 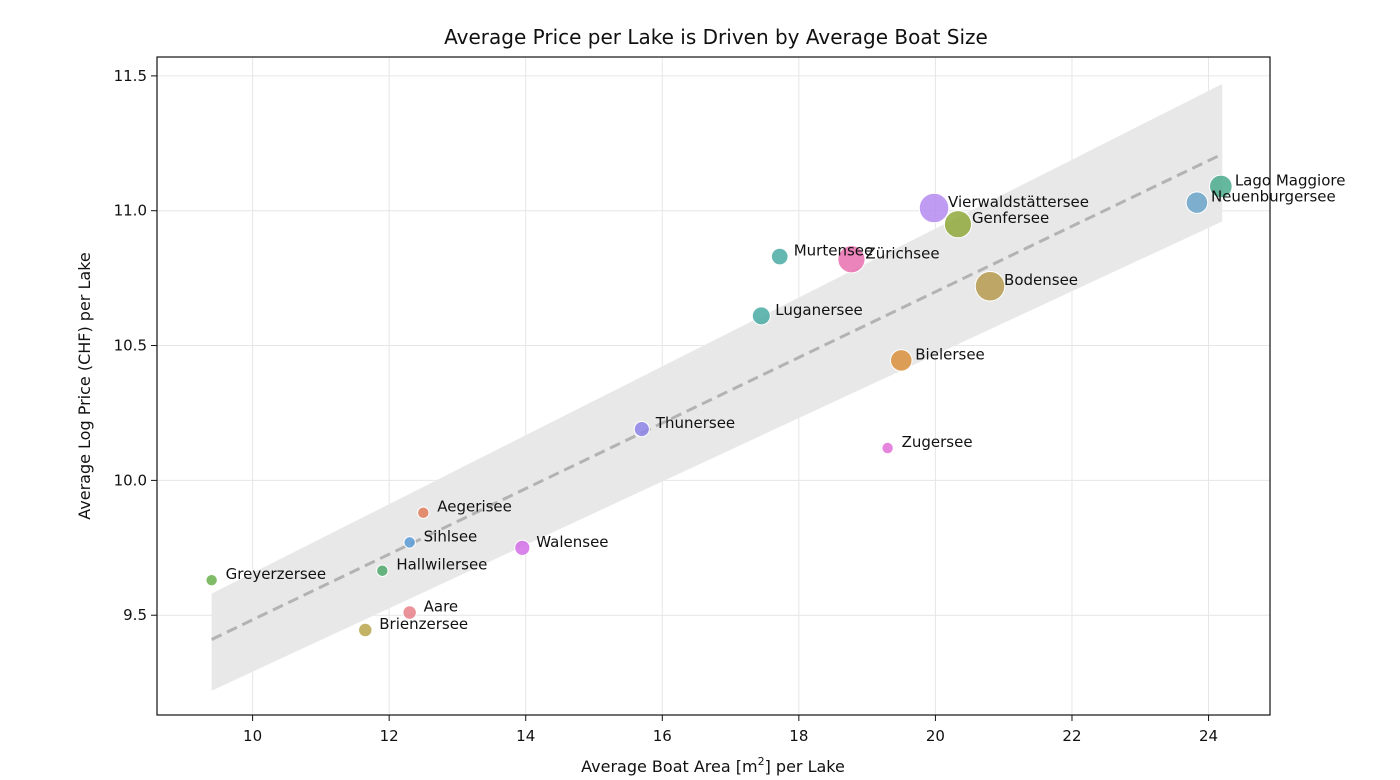 I want to click on point-label: Aegerisee, so click(x=474, y=507).